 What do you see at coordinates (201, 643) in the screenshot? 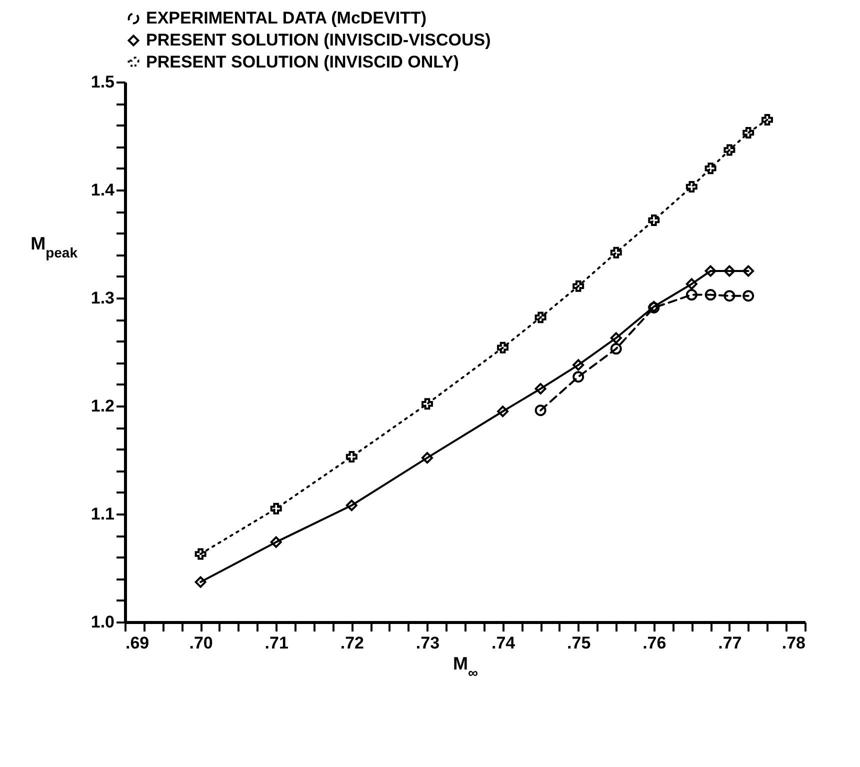
I see `x-tick-label: .70` at bounding box center [201, 643].